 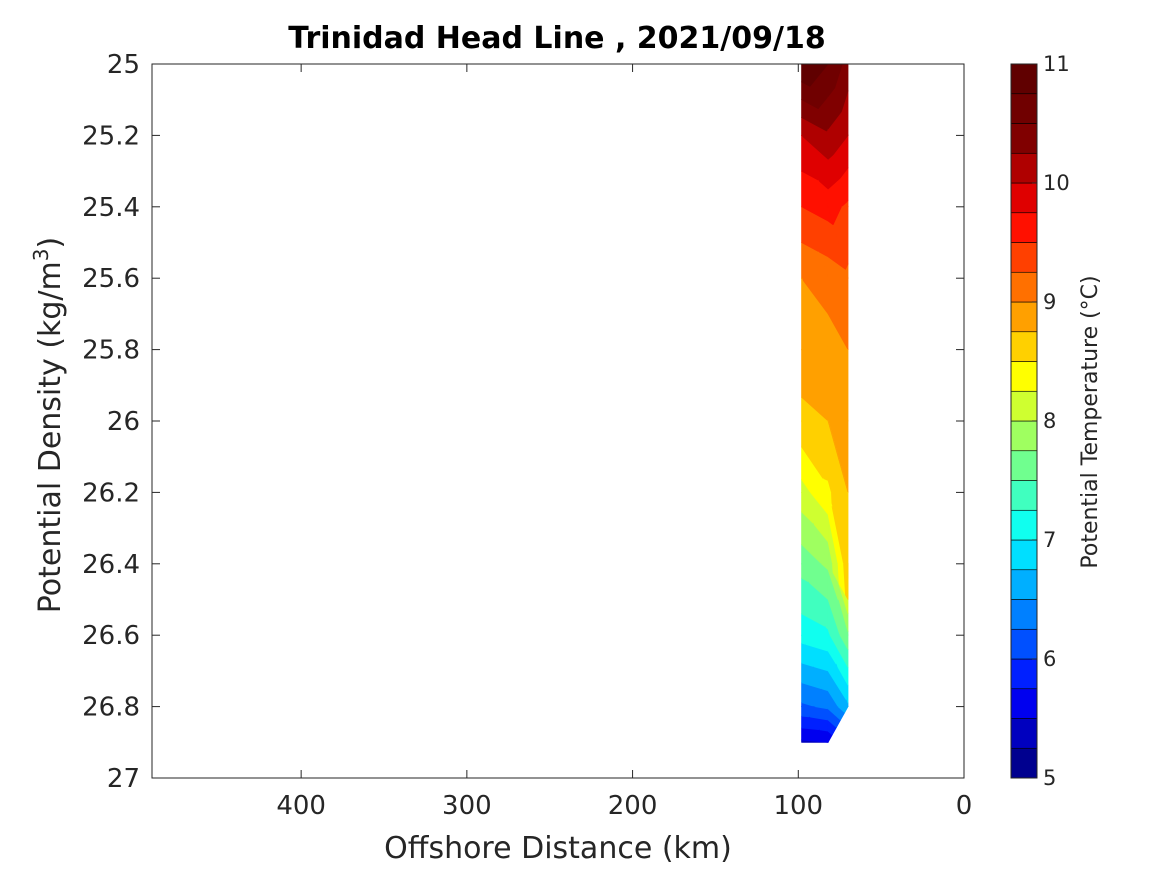 I want to click on y-tick-label: 25.2, so click(x=111, y=136).